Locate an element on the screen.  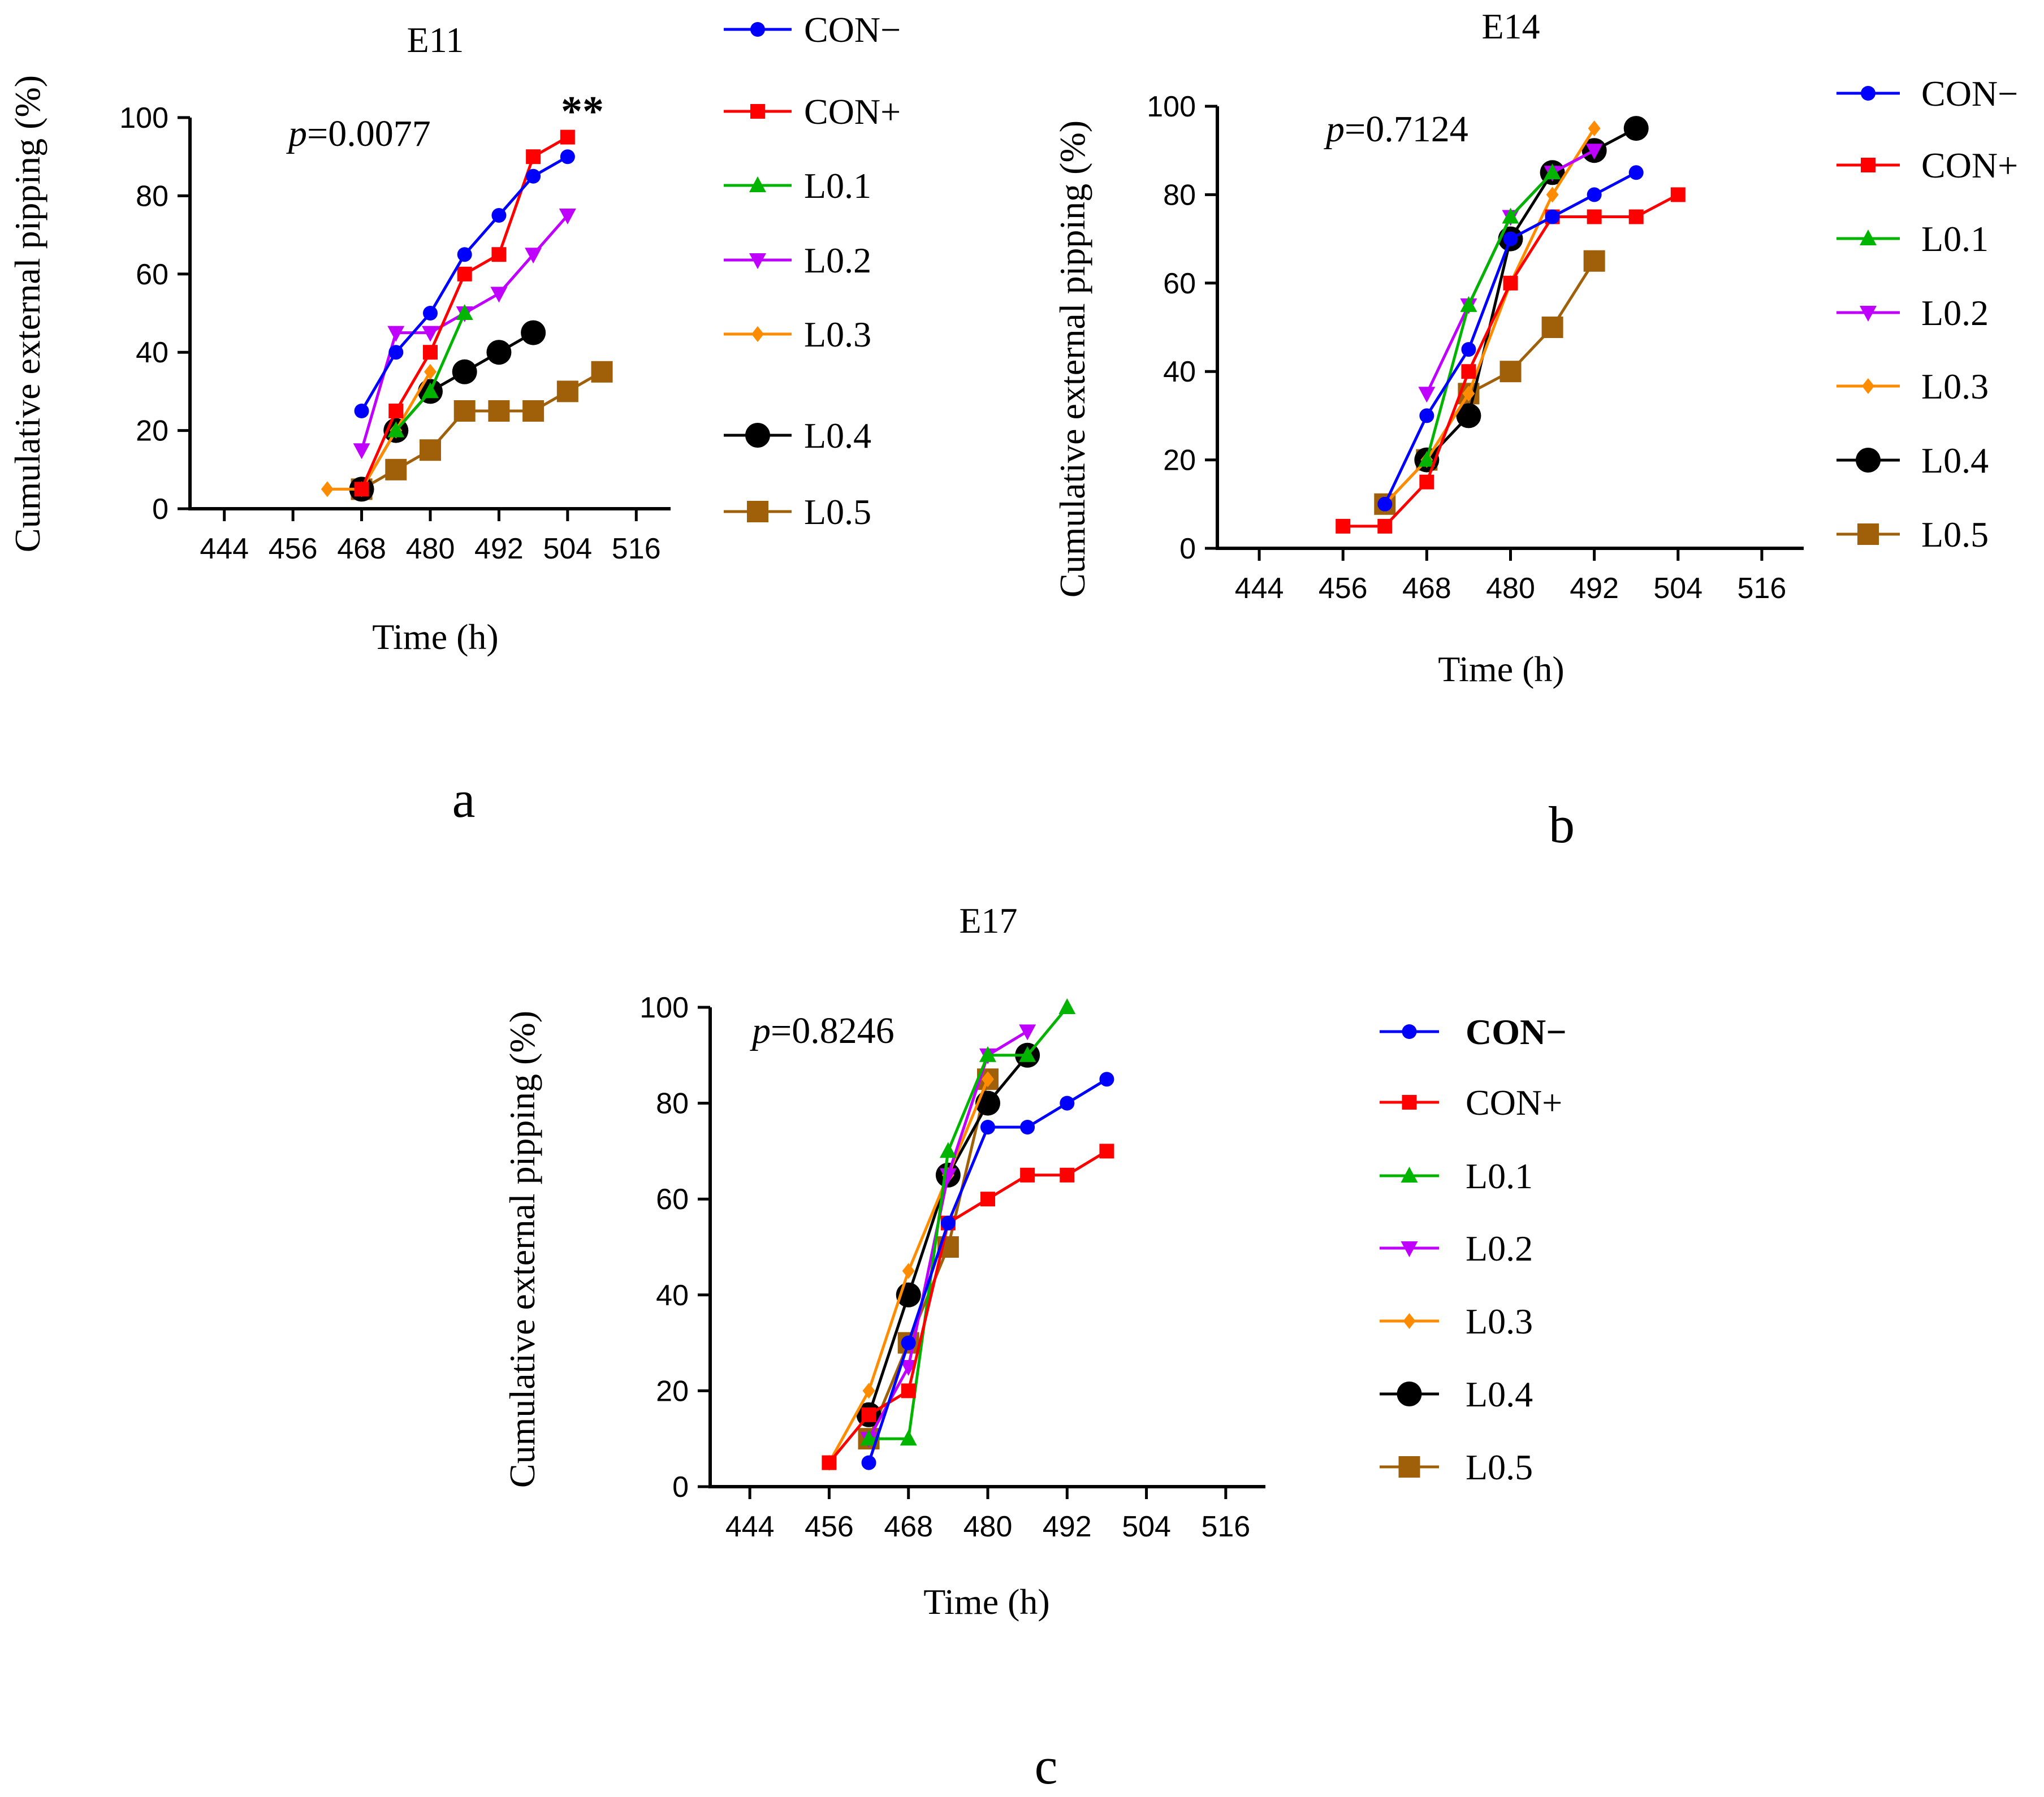
series-CONplus is located at coordinates (968, 1307).